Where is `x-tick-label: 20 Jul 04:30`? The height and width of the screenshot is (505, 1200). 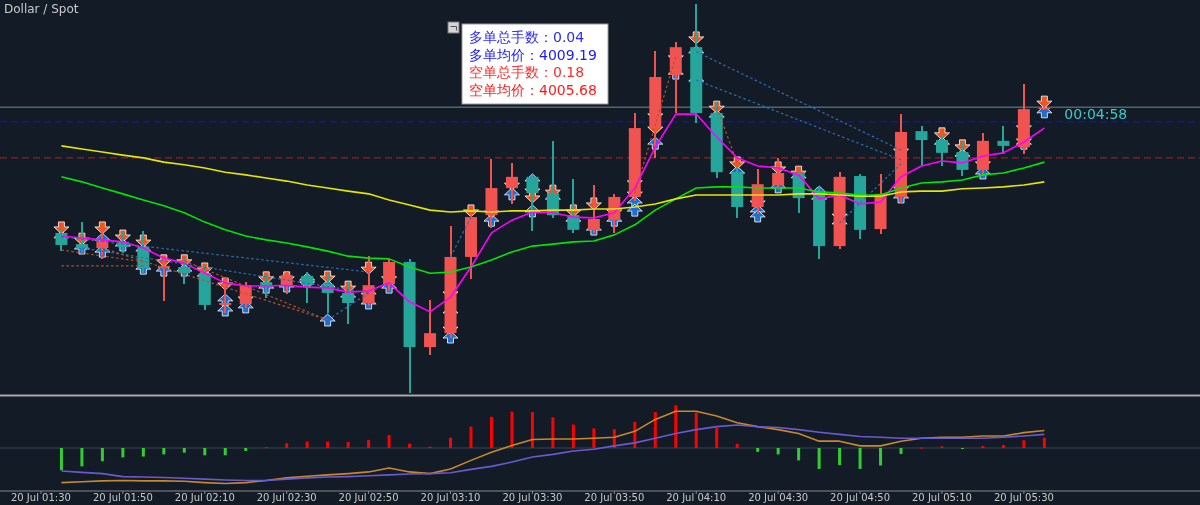
x-tick-label: 20 Jul 04:30 is located at coordinates (778, 497).